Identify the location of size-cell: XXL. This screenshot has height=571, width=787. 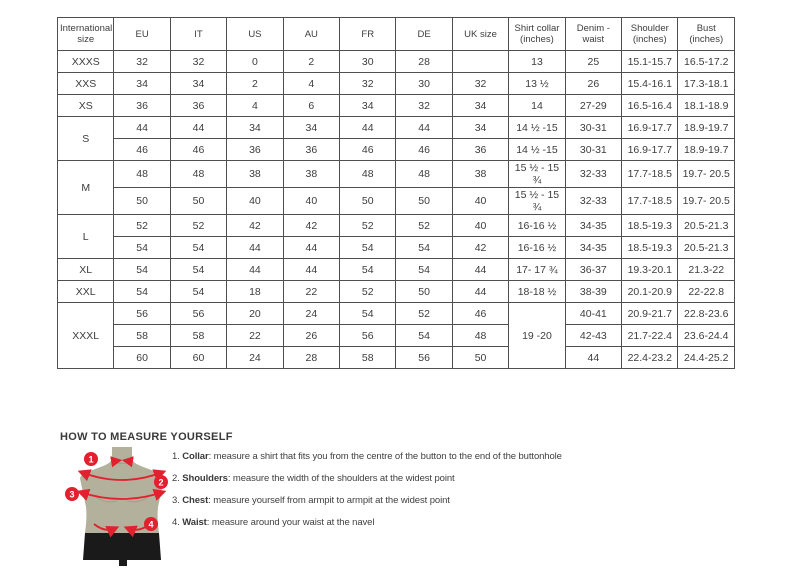
(85, 291).